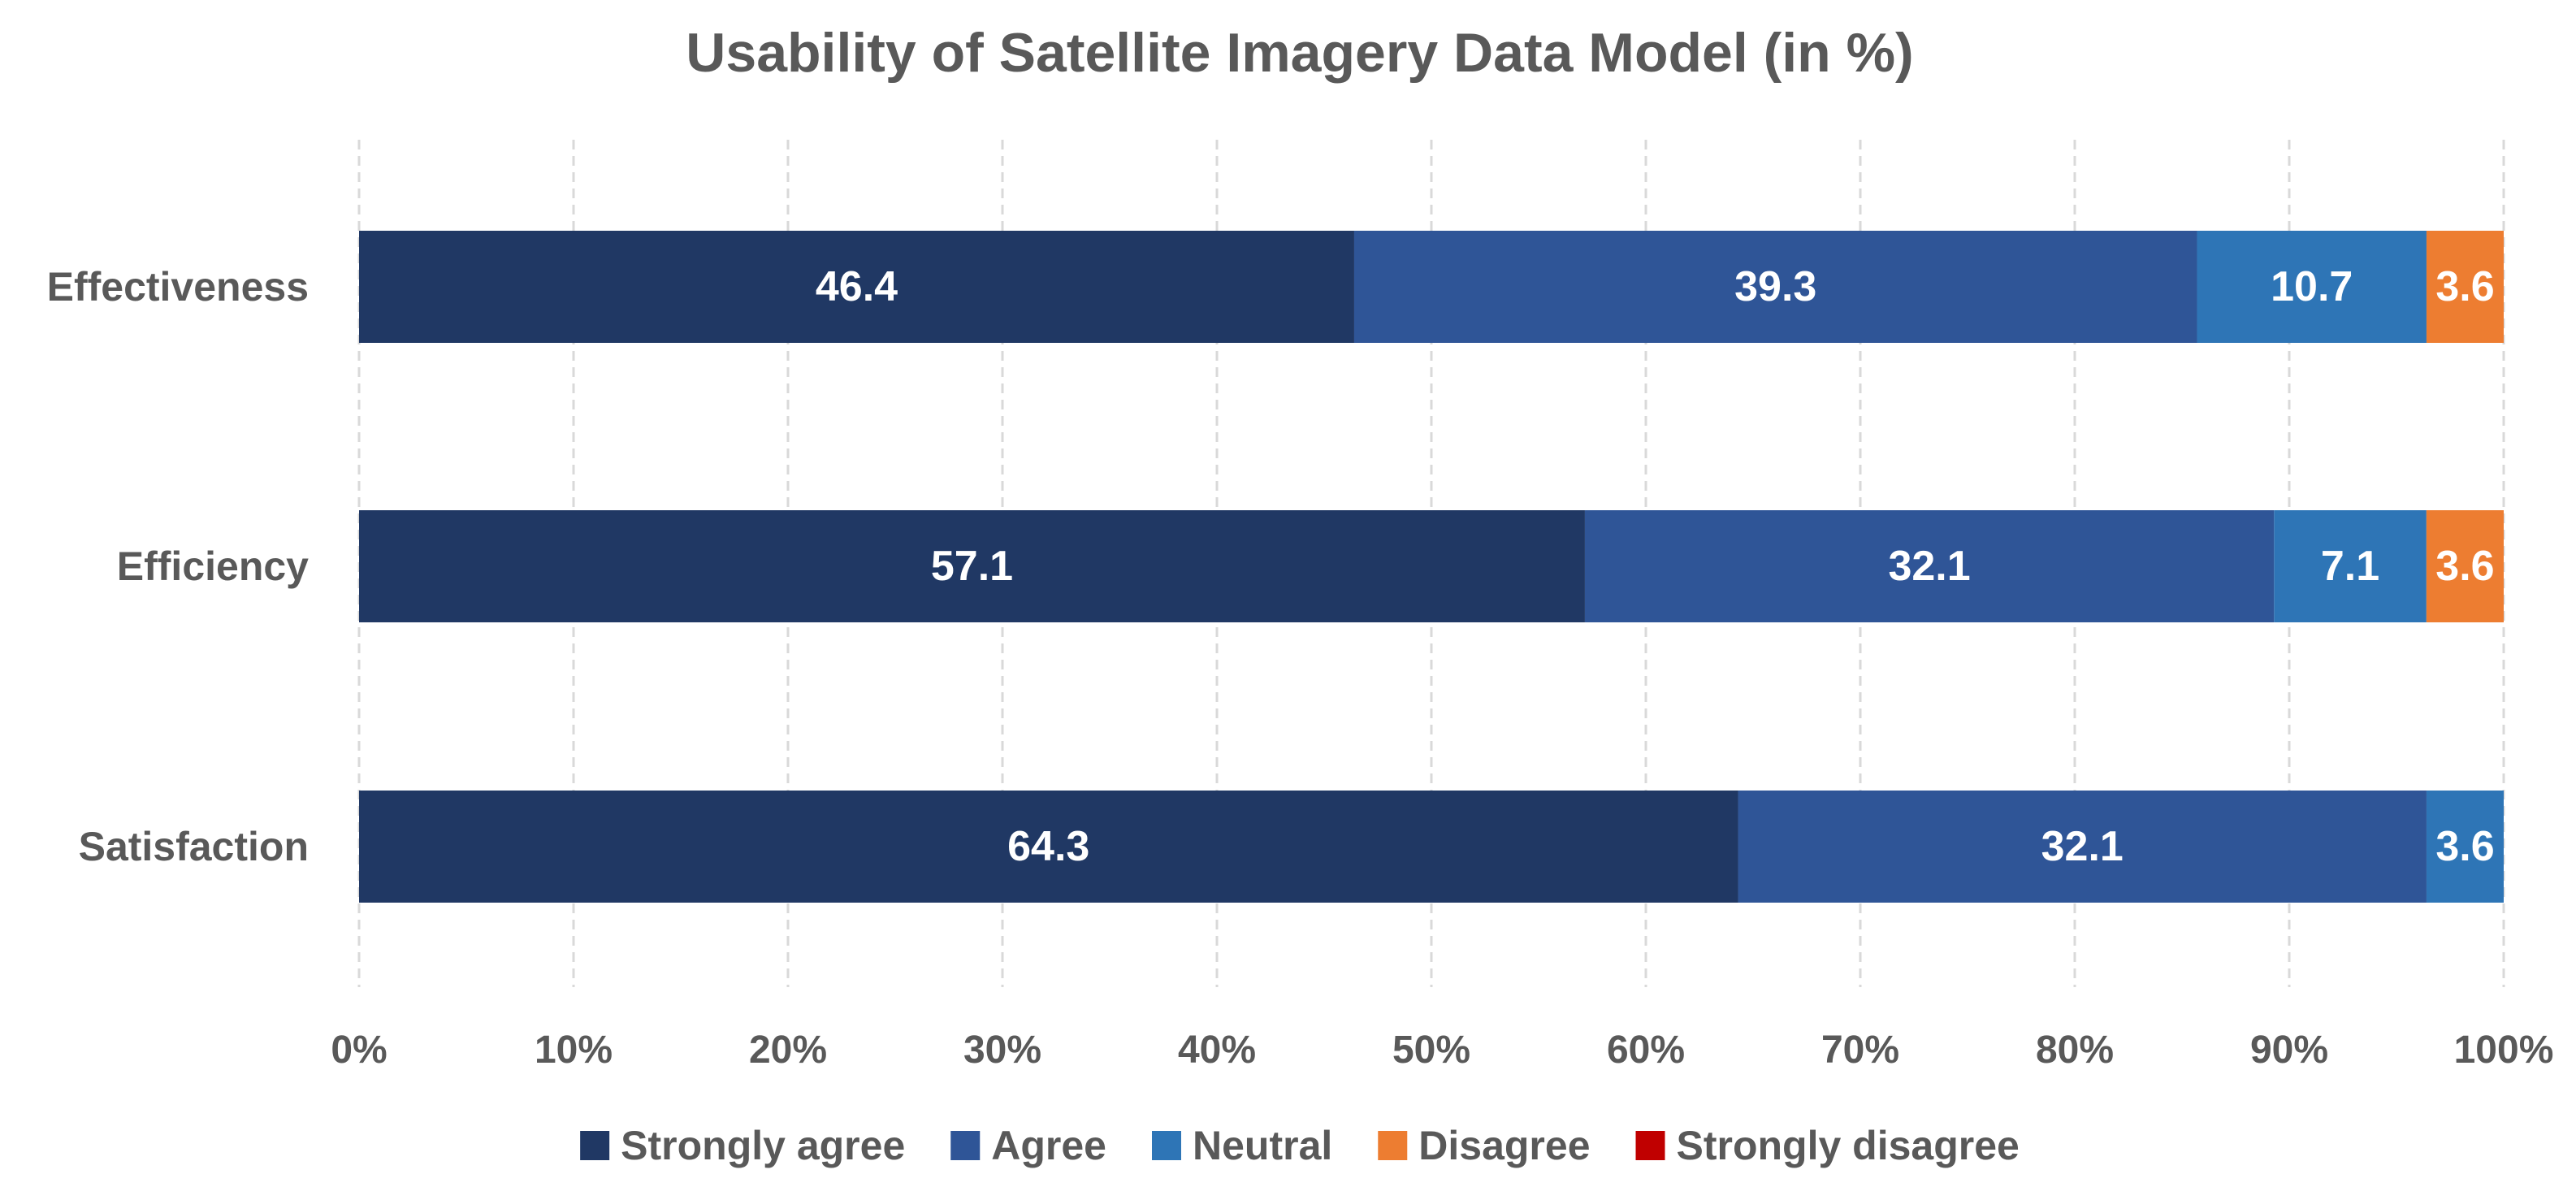 This screenshot has height=1200, width=2576. I want to click on data-label-satisfaction-strongly-agree: 64.3, so click(1048, 846).